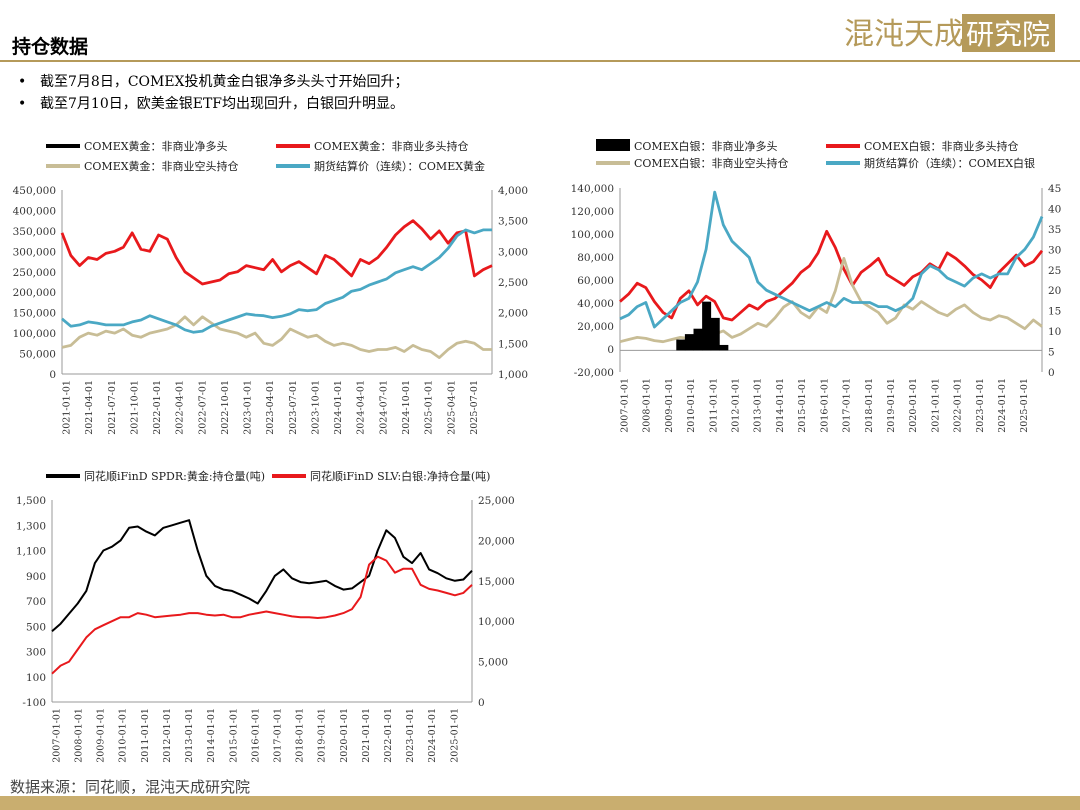 The width and height of the screenshot is (1080, 810). What do you see at coordinates (34, 191) in the screenshot?
I see `y-tick-left-label: 450,000` at bounding box center [34, 191].